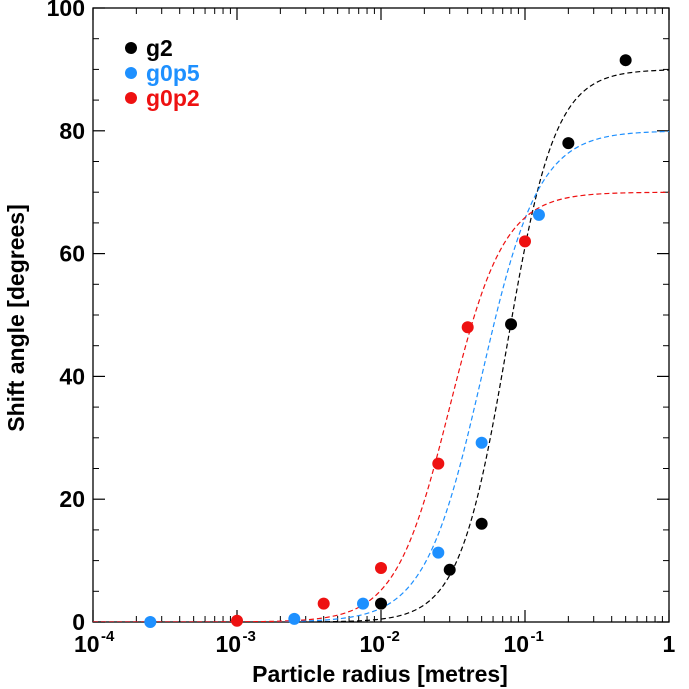 This screenshot has width=689, height=689. What do you see at coordinates (380, 674) in the screenshot?
I see `x-axis-label: Particle radius [metres]` at bounding box center [380, 674].